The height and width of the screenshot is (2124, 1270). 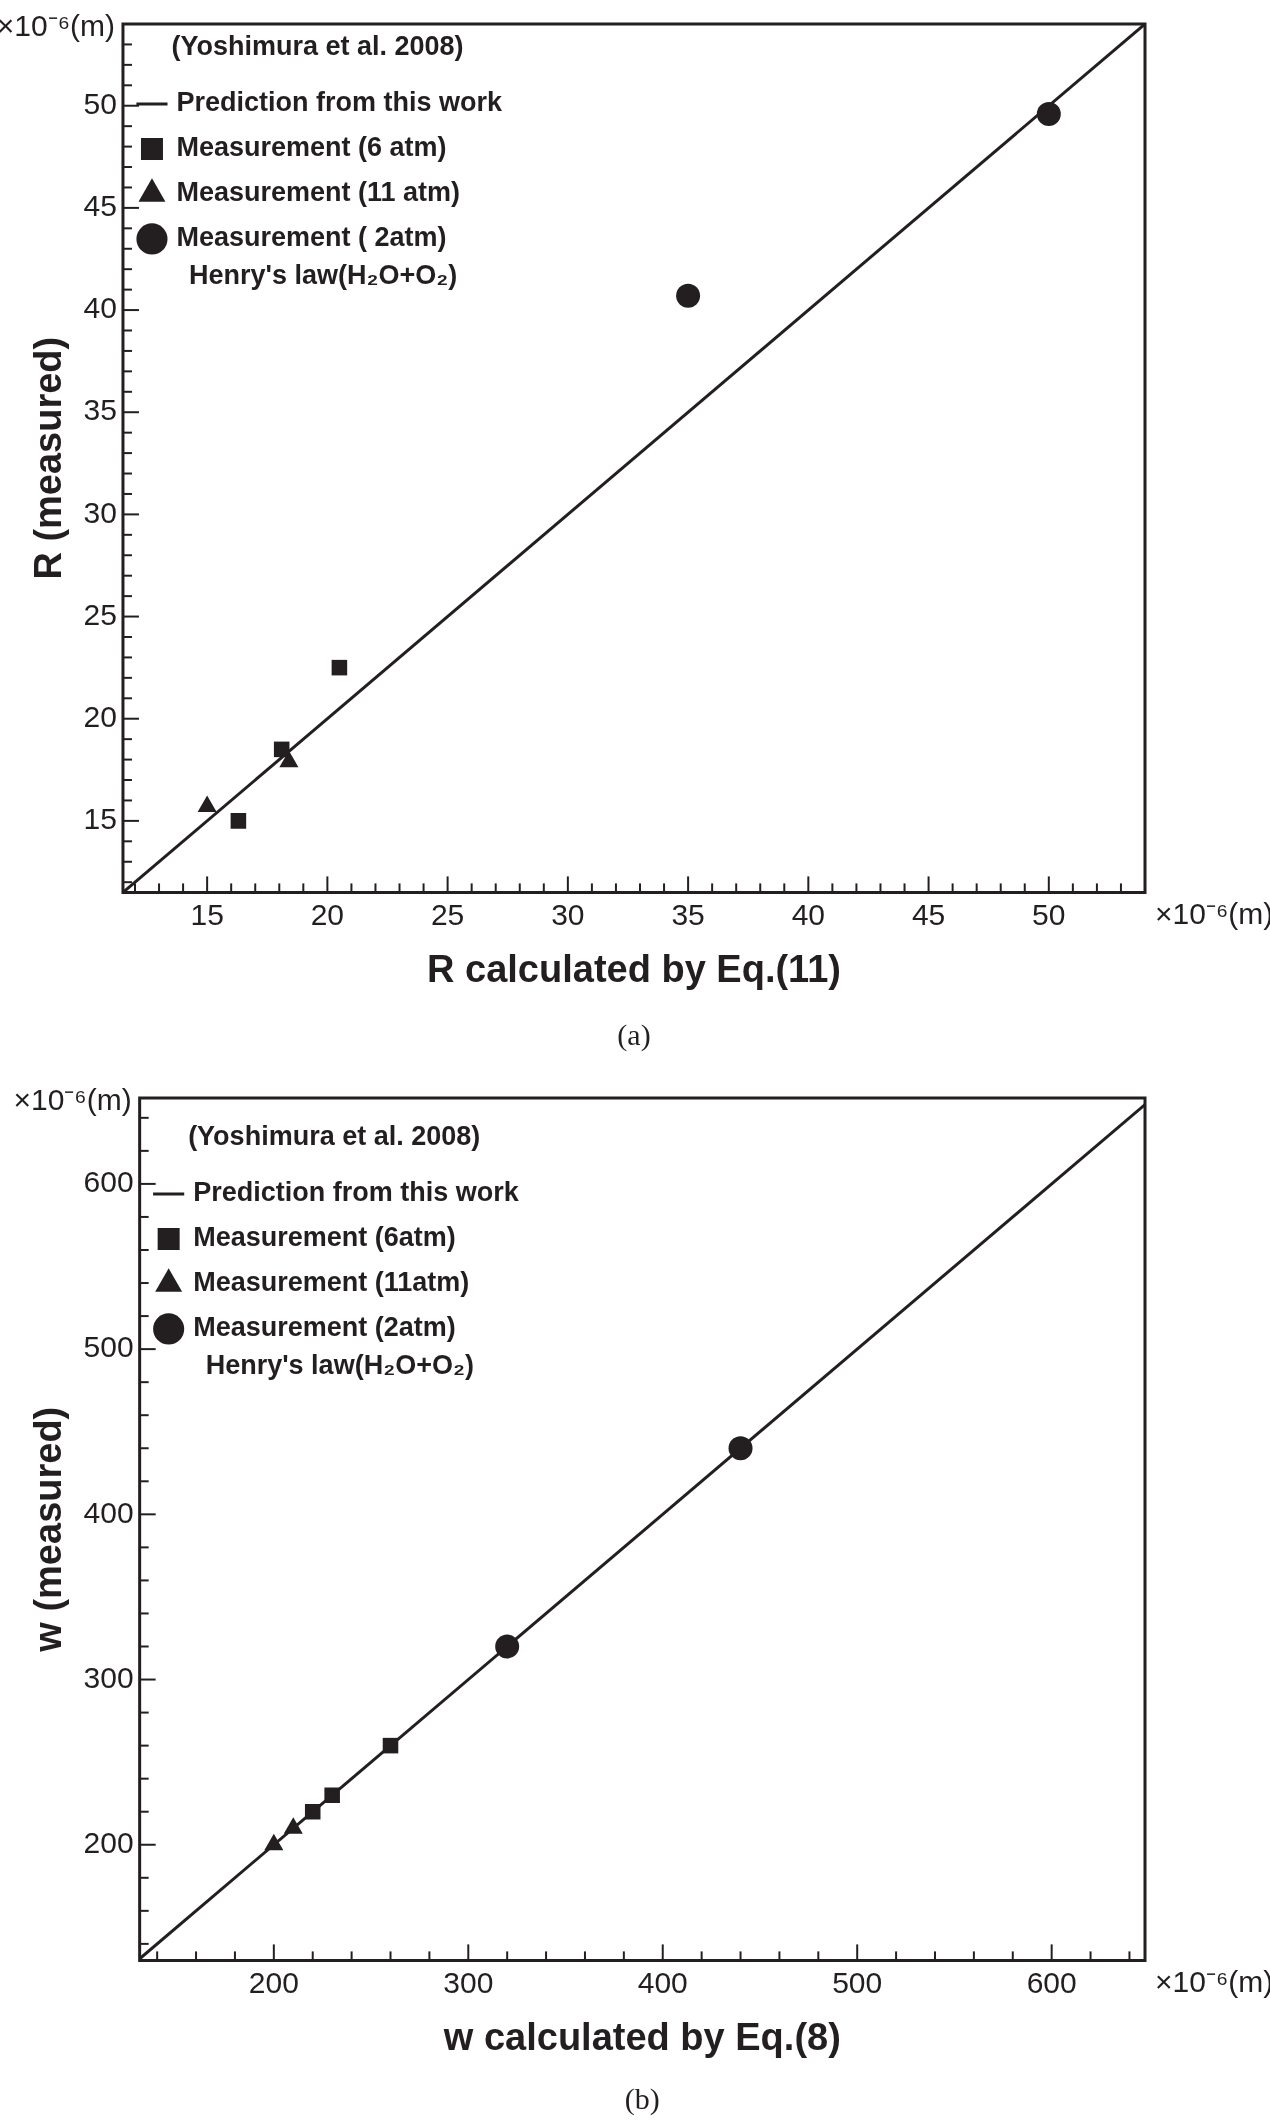 I want to click on y-tick-label: 400, so click(x=108, y=1512).